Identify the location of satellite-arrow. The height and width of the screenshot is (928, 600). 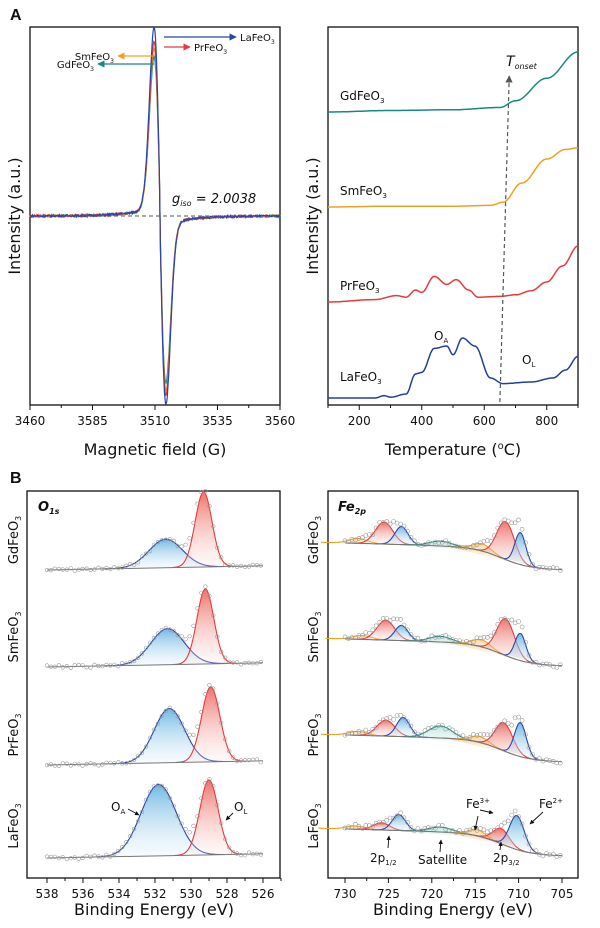
(440, 846).